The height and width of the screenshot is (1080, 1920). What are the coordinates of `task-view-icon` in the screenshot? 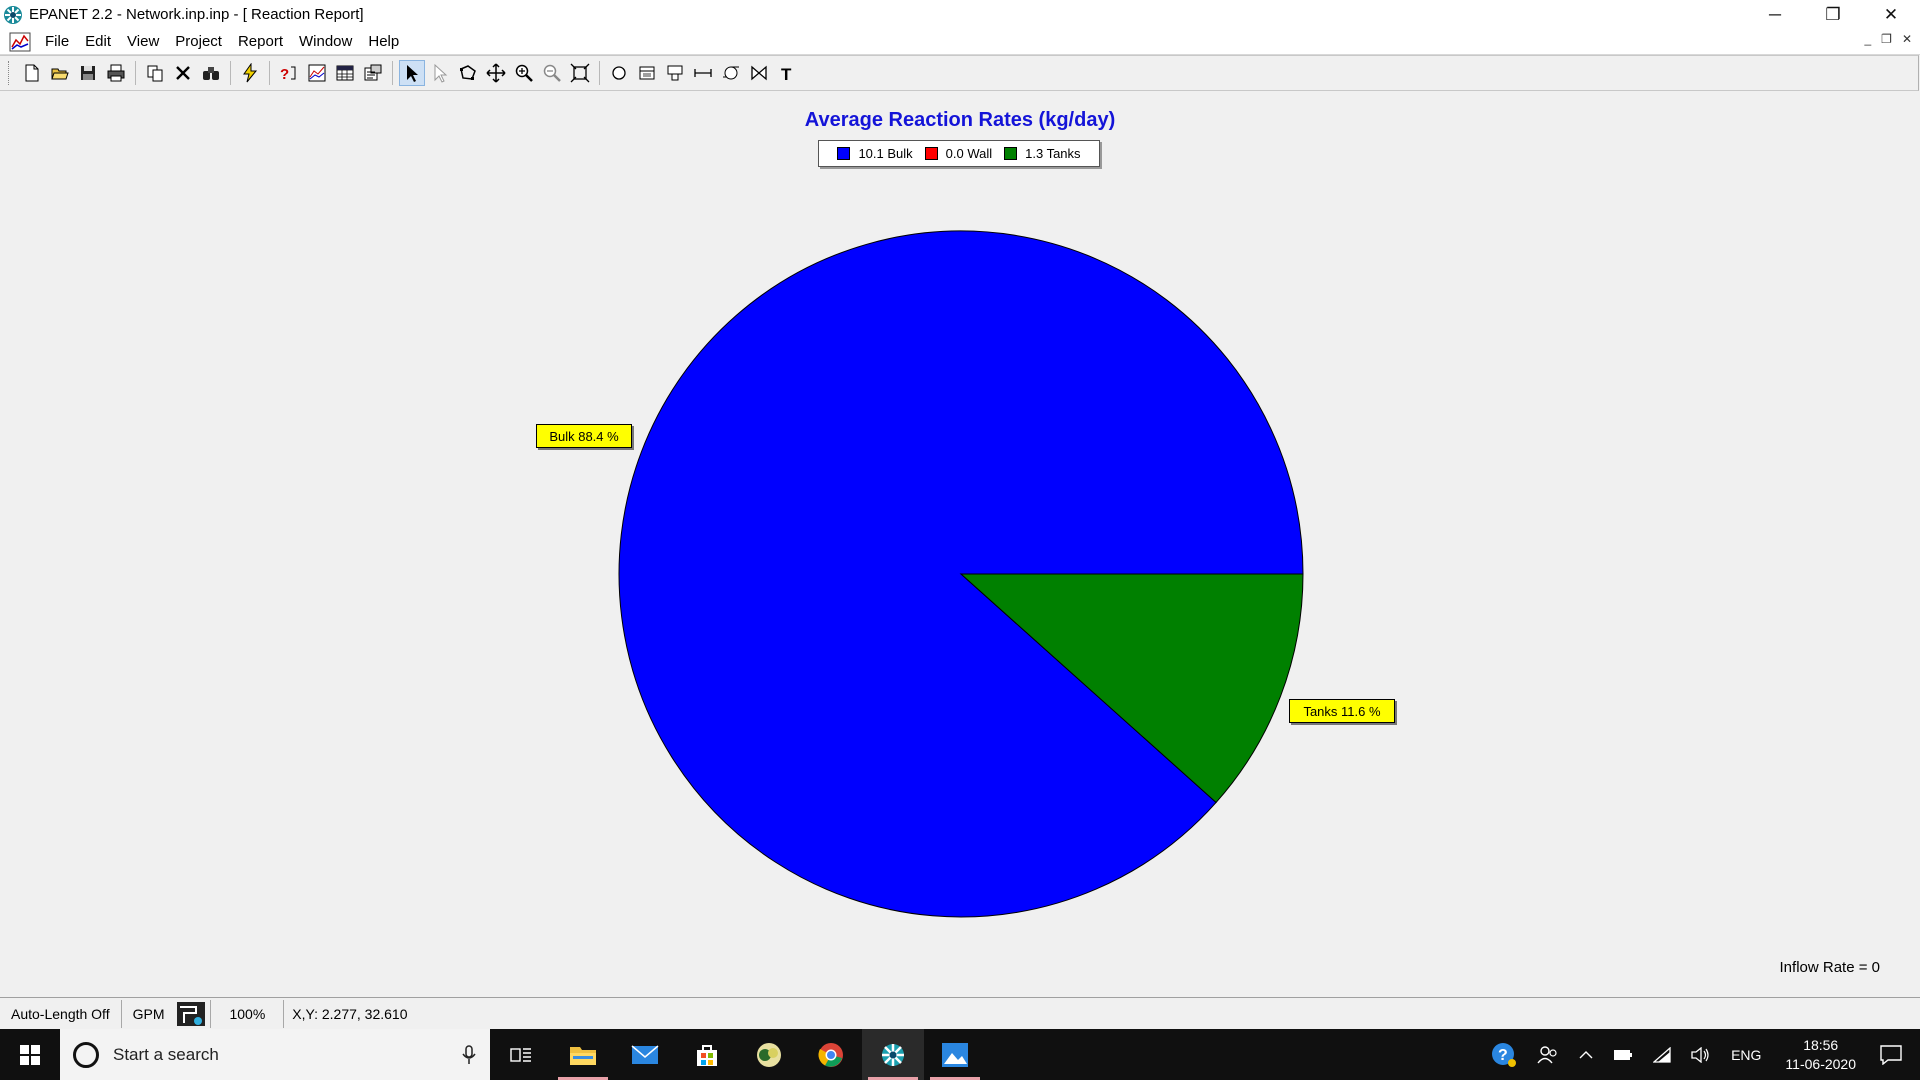 It's located at (520, 1054).